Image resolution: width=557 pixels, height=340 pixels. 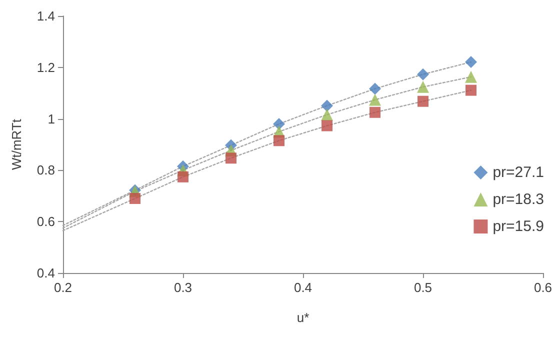 What do you see at coordinates (45, 16) in the screenshot?
I see `y-tick-label: 1.4` at bounding box center [45, 16].